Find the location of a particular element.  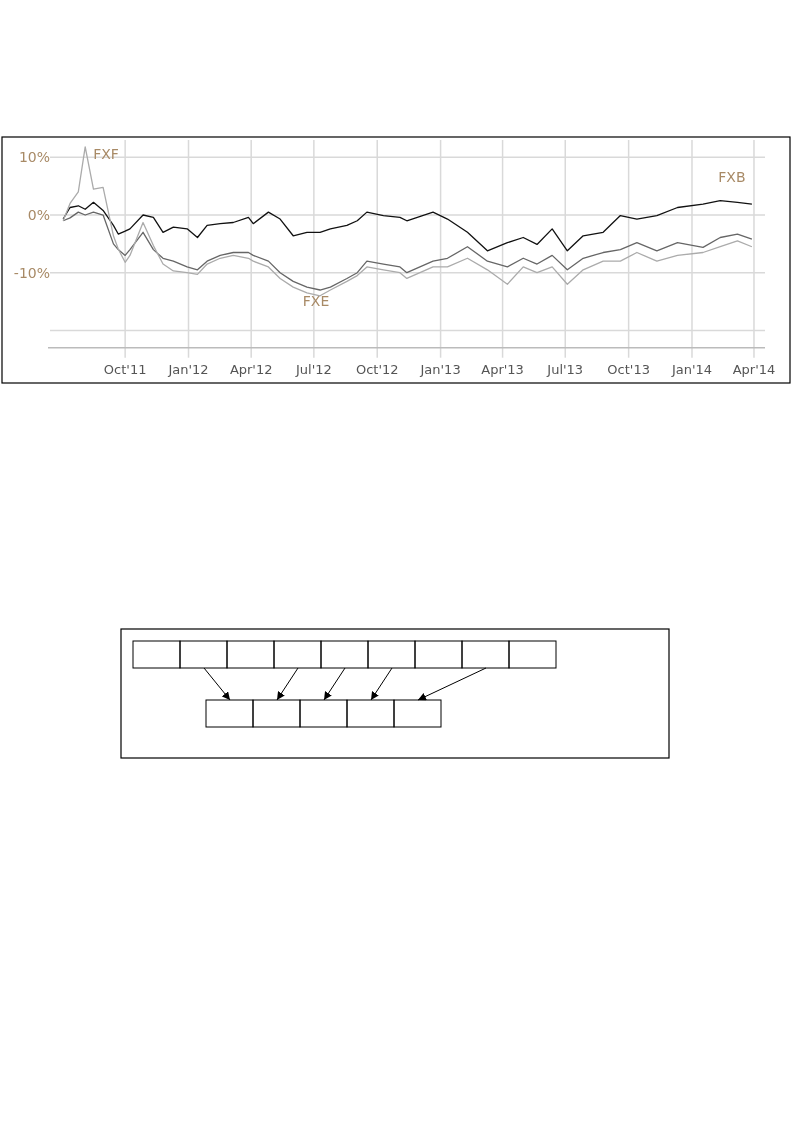

x-tick-label: Jan'12 is located at coordinates (188, 369).